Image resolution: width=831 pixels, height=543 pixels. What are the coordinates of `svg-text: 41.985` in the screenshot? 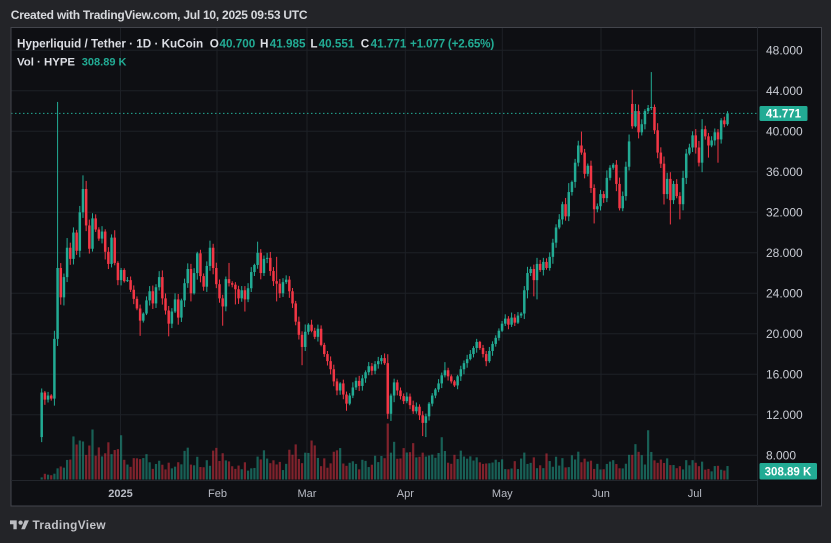 It's located at (288, 43).